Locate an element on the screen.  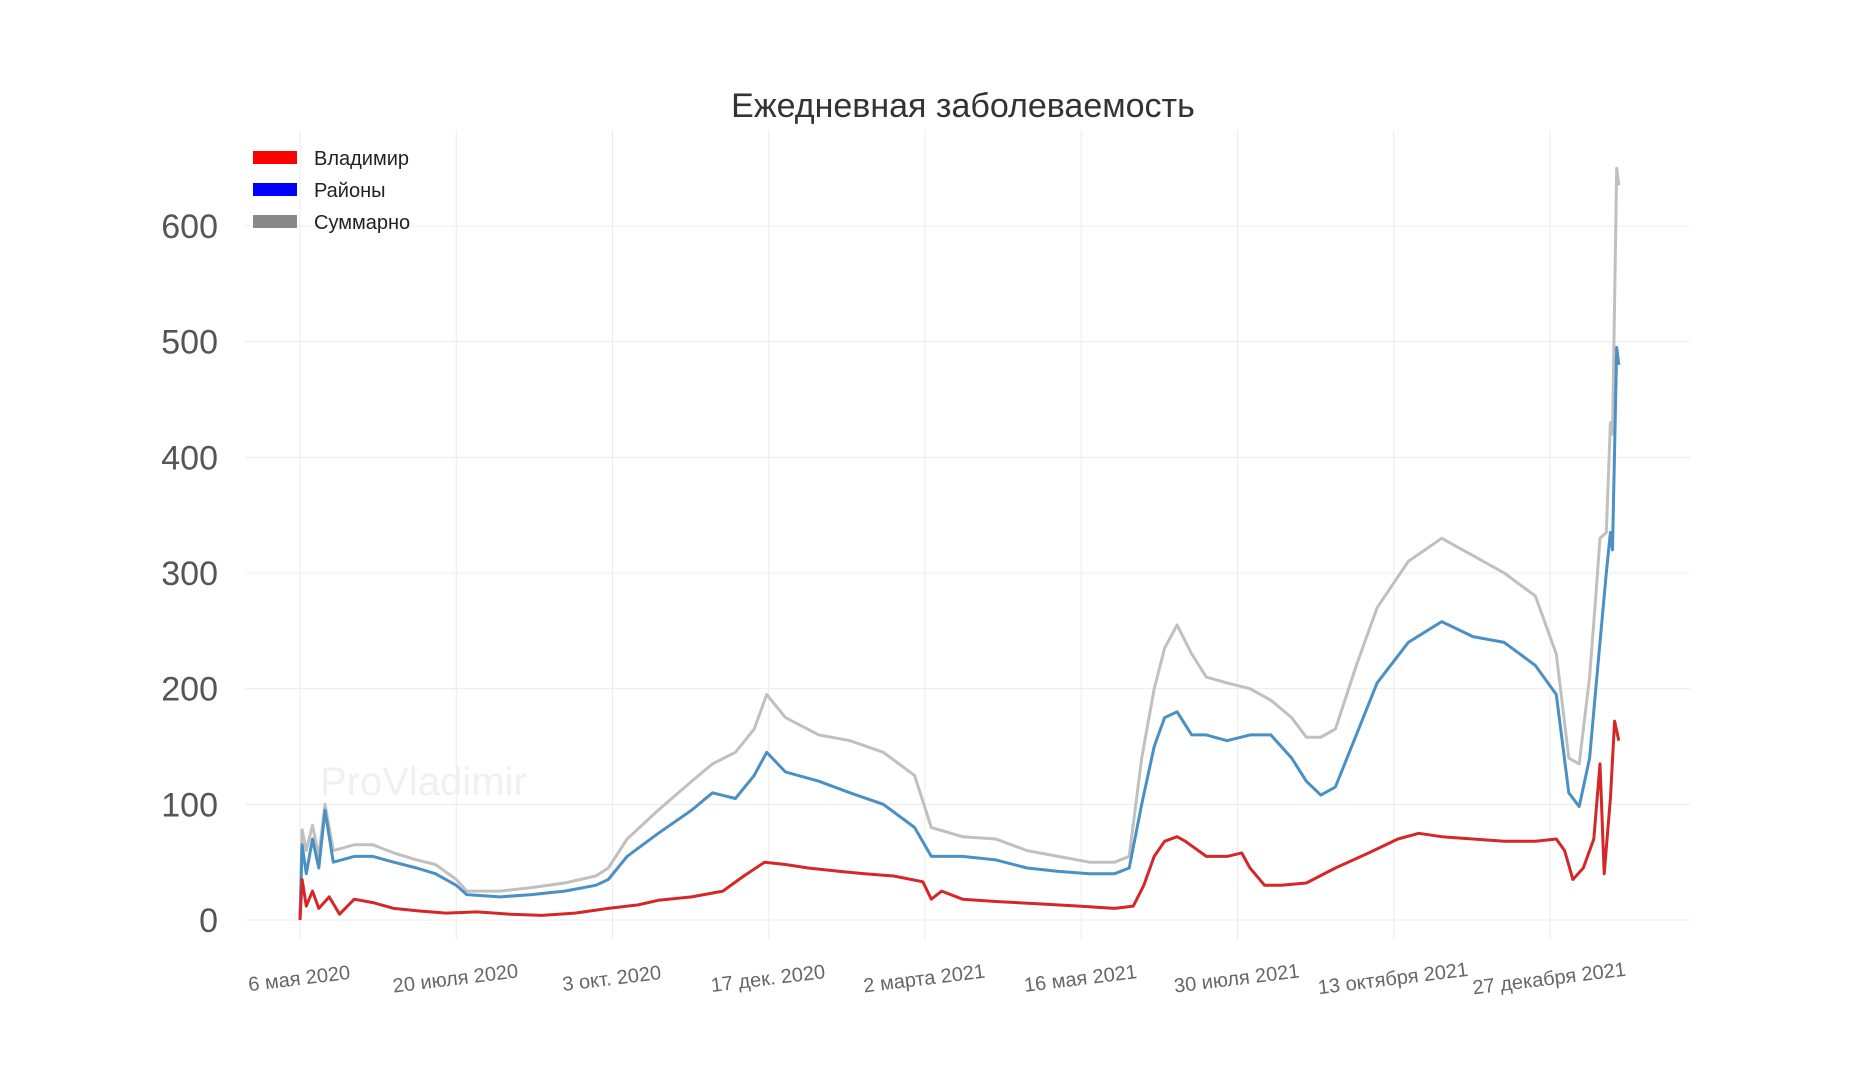
y-tick-label: 0 is located at coordinates (208, 921).